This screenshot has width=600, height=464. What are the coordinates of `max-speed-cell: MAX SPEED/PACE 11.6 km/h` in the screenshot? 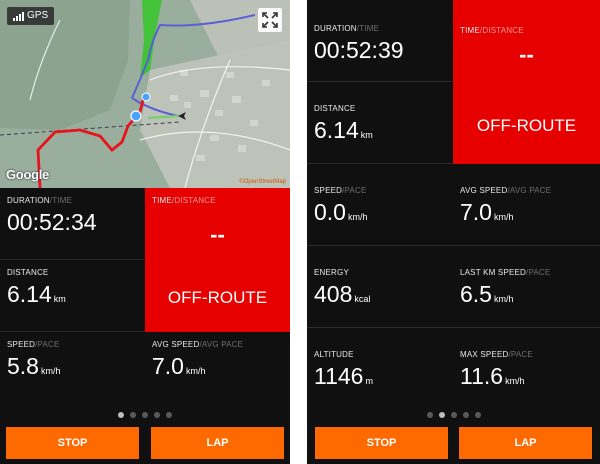 It's located at (526, 369).